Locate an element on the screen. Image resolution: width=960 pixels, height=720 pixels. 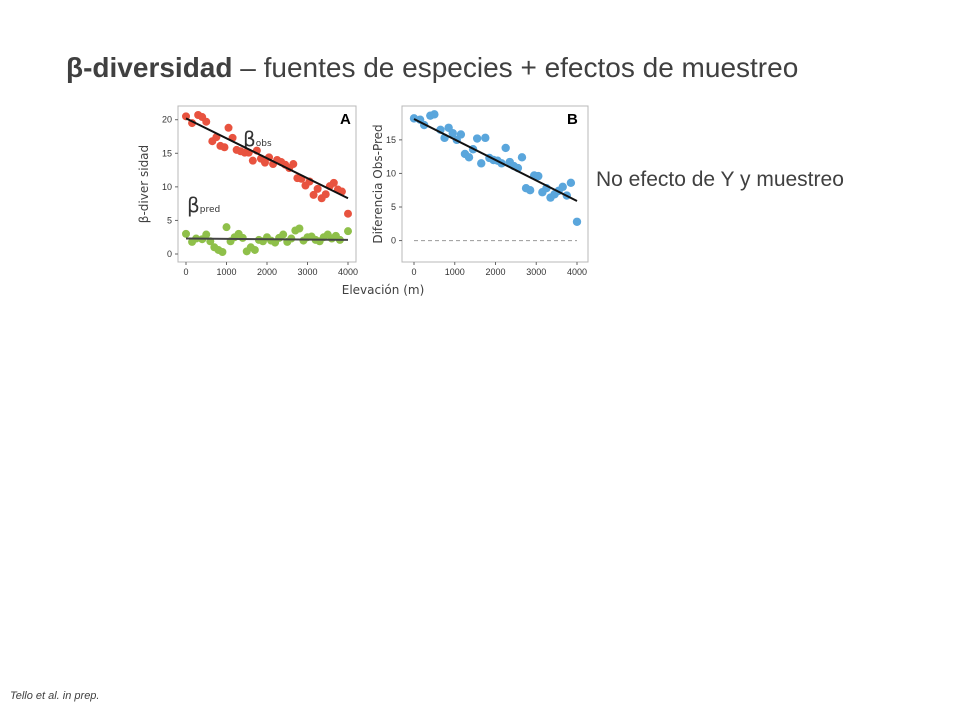
panel-b-xtick-label: 0 is located at coordinates (413, 272).